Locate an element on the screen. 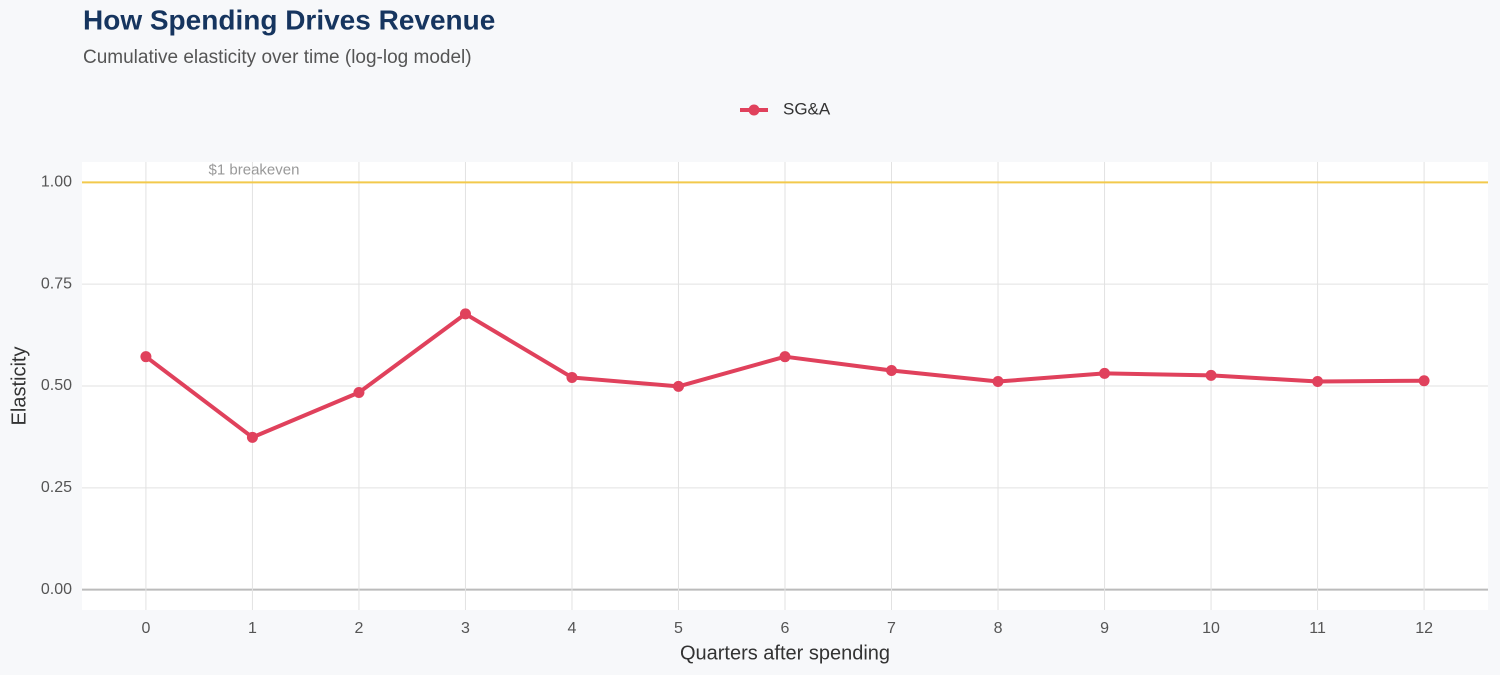 Image resolution: width=1500 pixels, height=675 pixels. x-tick-label: 3 is located at coordinates (465, 628).